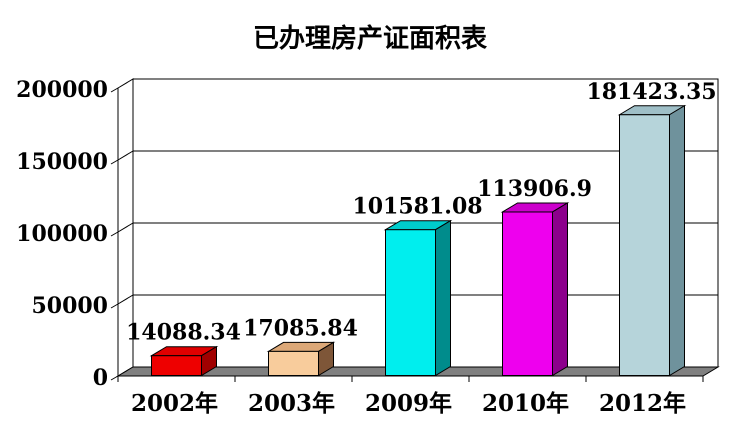  Describe the element at coordinates (62, 234) in the screenshot. I see `y-axis-label-100000: 100000` at that location.